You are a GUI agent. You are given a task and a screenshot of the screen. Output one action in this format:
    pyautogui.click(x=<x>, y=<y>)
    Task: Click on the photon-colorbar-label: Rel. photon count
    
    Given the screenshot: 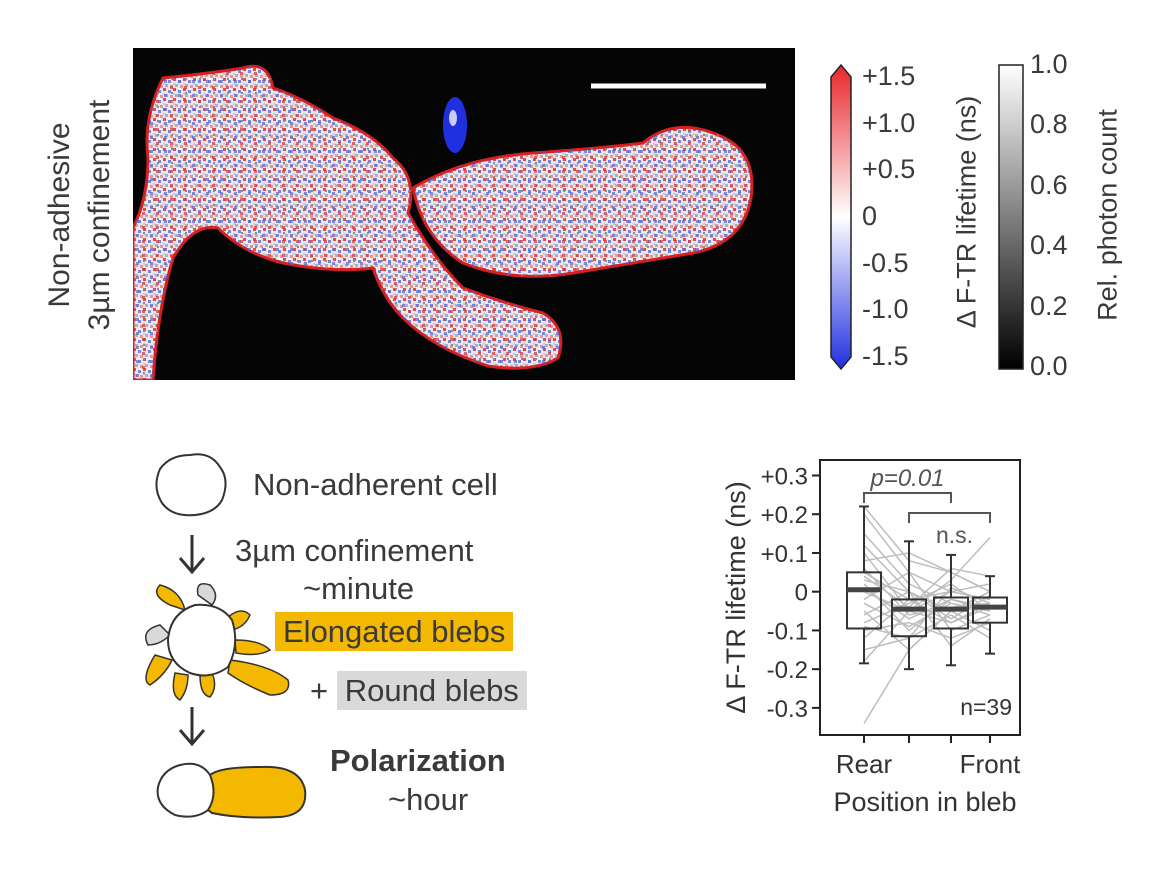 What is the action you would take?
    pyautogui.click(x=1107, y=215)
    